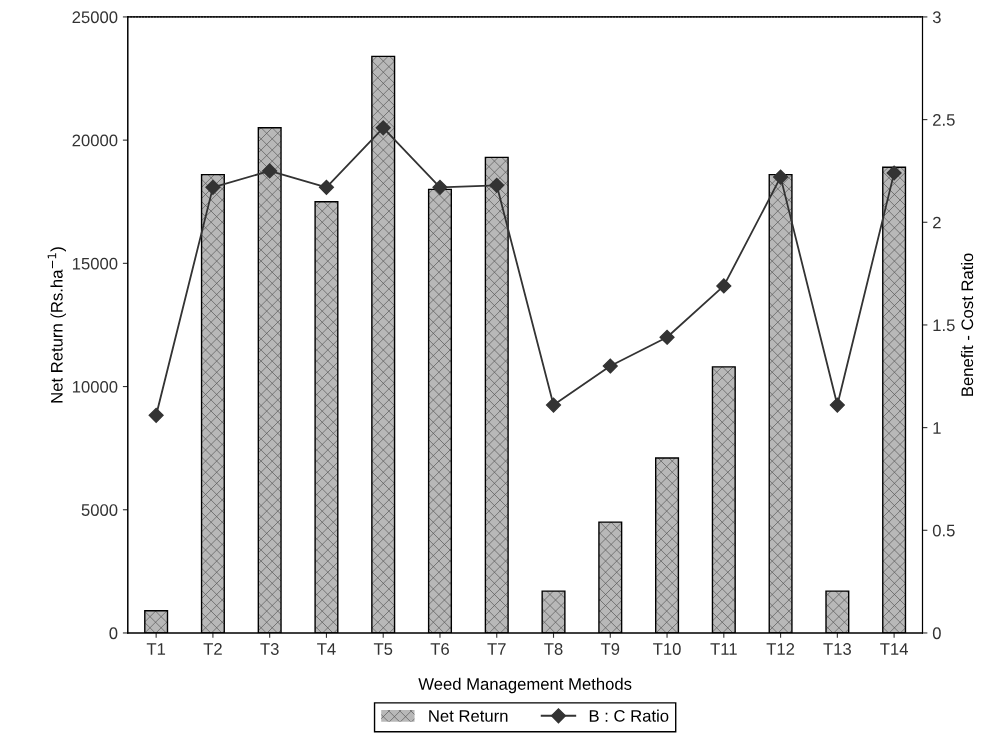 The width and height of the screenshot is (1006, 736). I want to click on y2-tick-label: 3, so click(936, 17).